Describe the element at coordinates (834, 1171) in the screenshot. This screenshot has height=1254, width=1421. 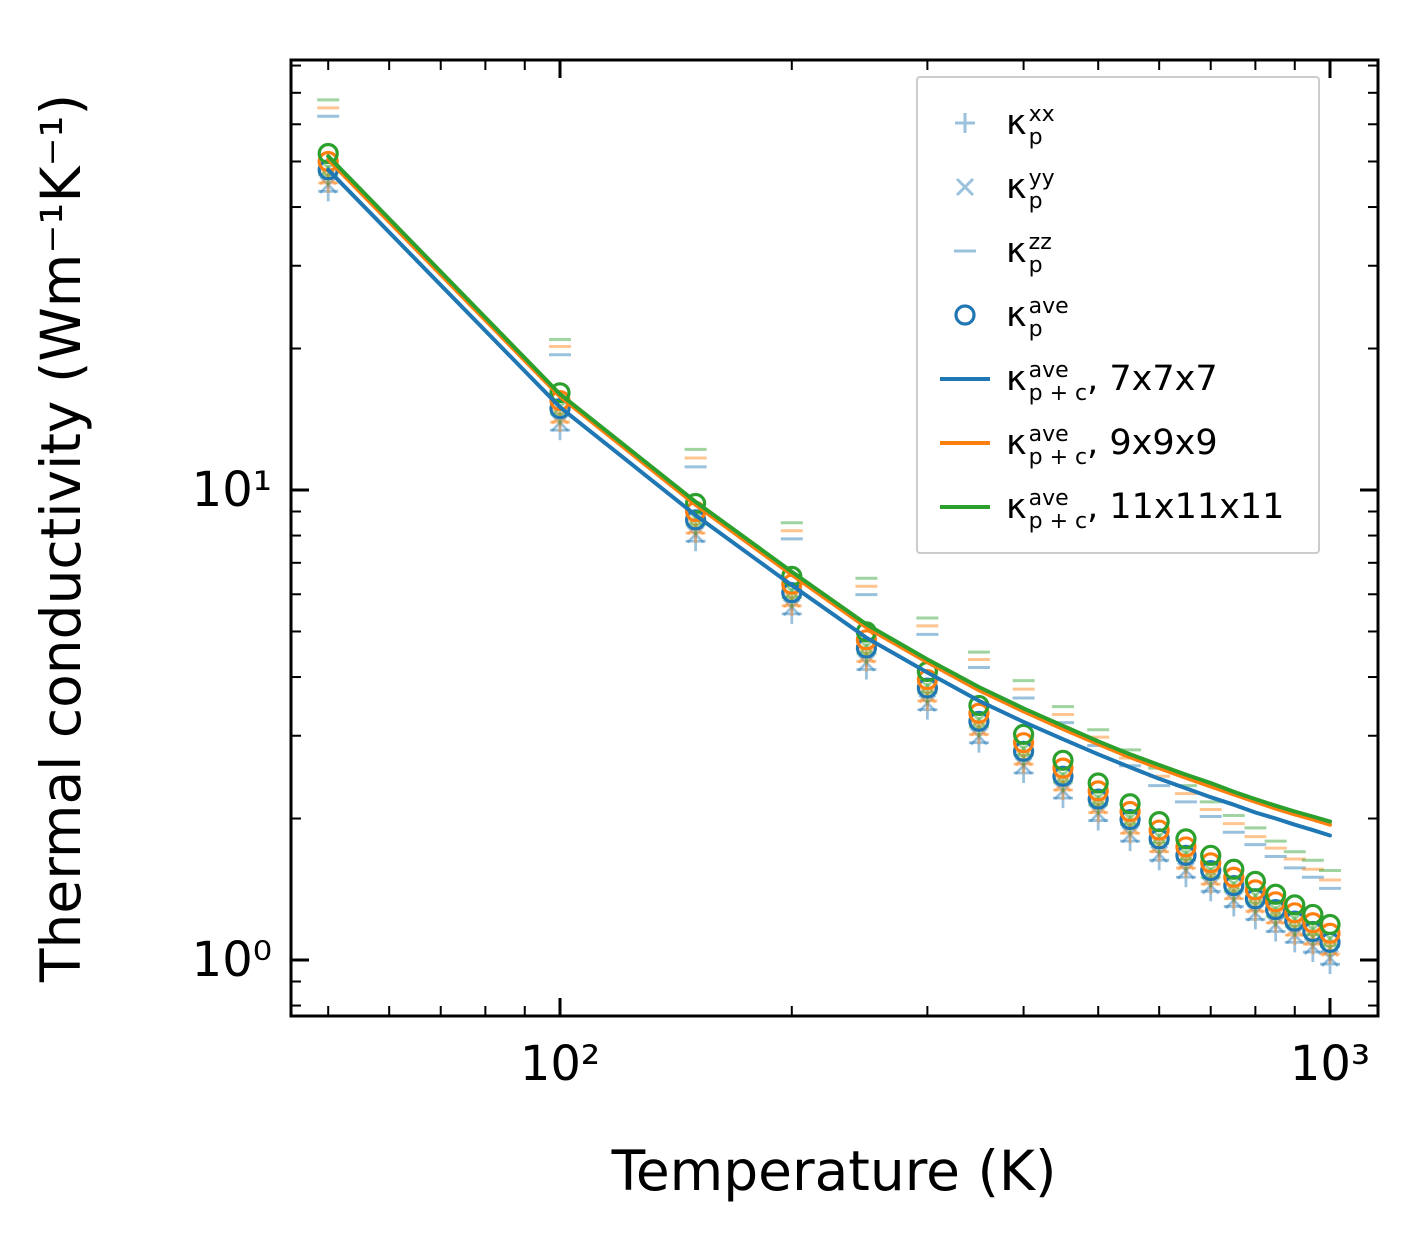
I see `x-axis-label: Temperature (K)` at that location.